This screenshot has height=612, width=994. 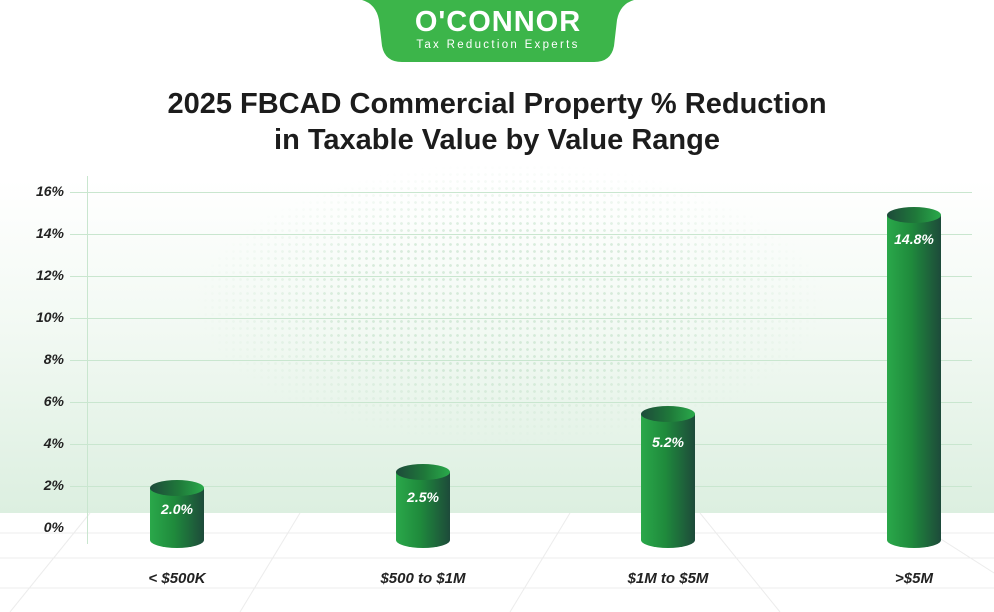 What do you see at coordinates (177, 509) in the screenshot?
I see `bar-value-label: 2.0%` at bounding box center [177, 509].